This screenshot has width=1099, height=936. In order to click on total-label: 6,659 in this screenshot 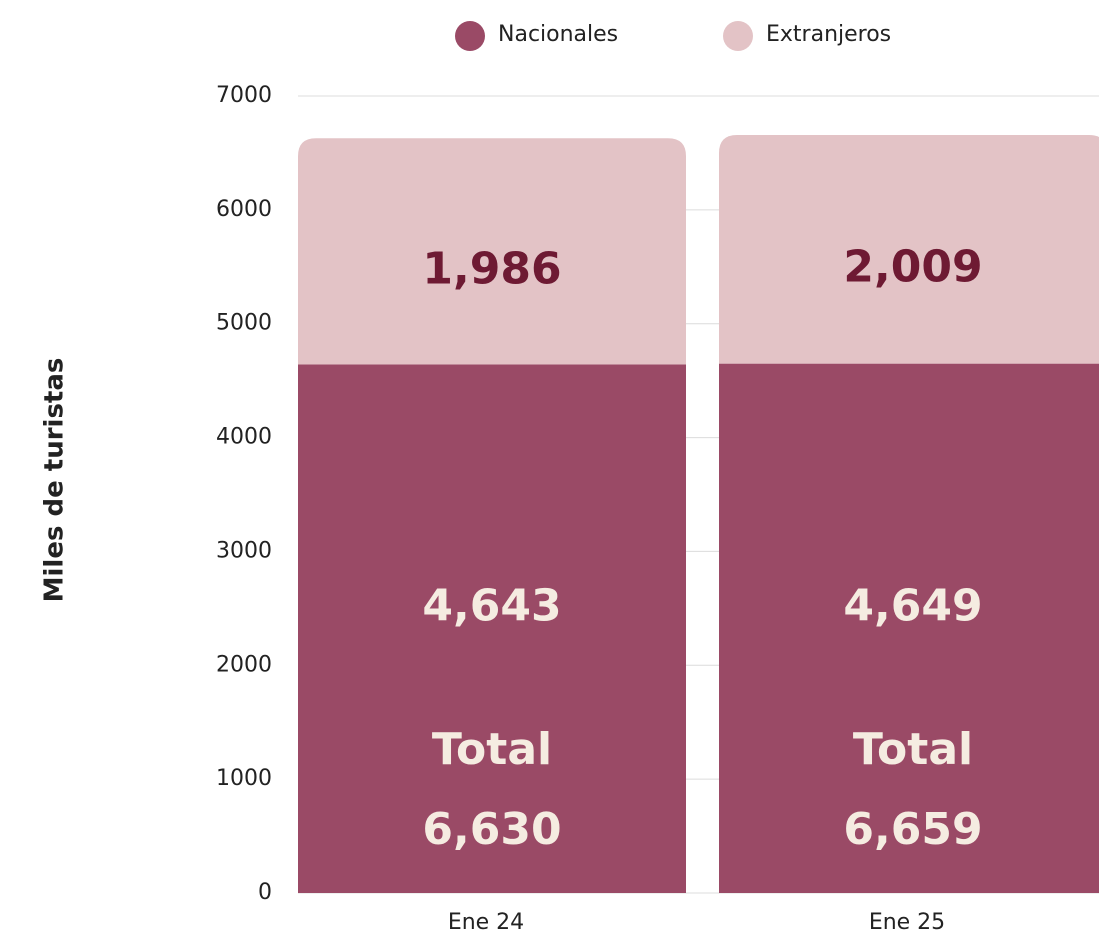, I will do `click(912, 829)`.